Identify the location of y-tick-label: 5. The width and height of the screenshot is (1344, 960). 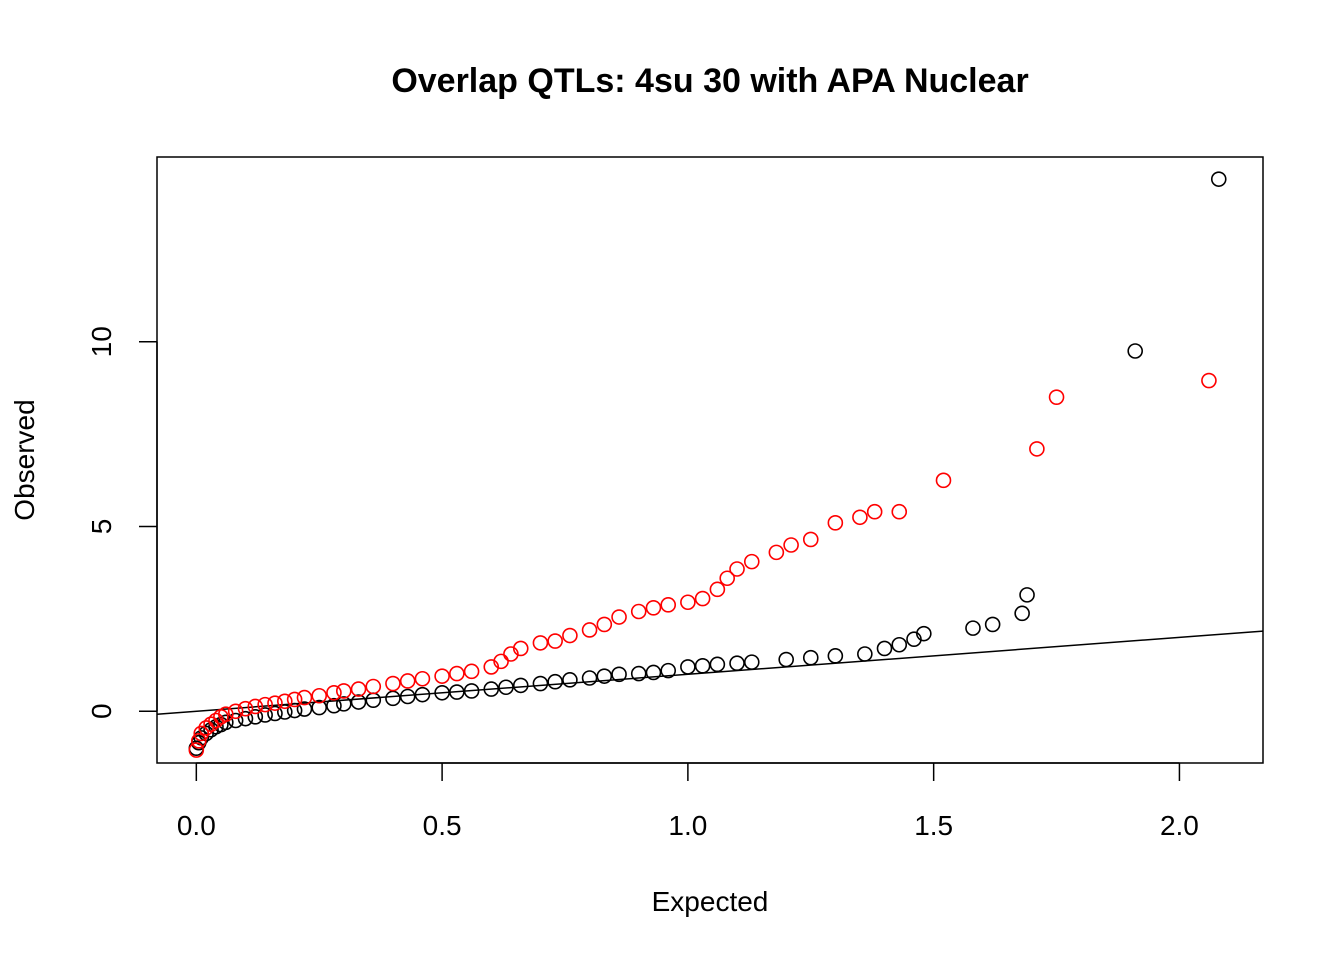
(101, 527).